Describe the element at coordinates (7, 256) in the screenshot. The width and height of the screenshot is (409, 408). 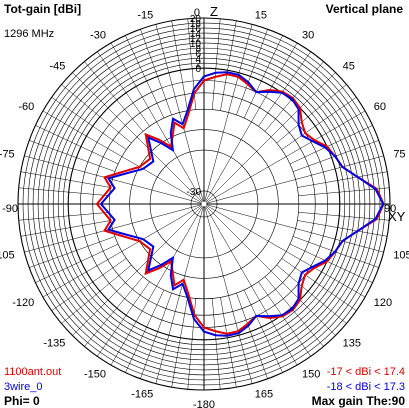
I see `angle-tick-label: -105` at that location.